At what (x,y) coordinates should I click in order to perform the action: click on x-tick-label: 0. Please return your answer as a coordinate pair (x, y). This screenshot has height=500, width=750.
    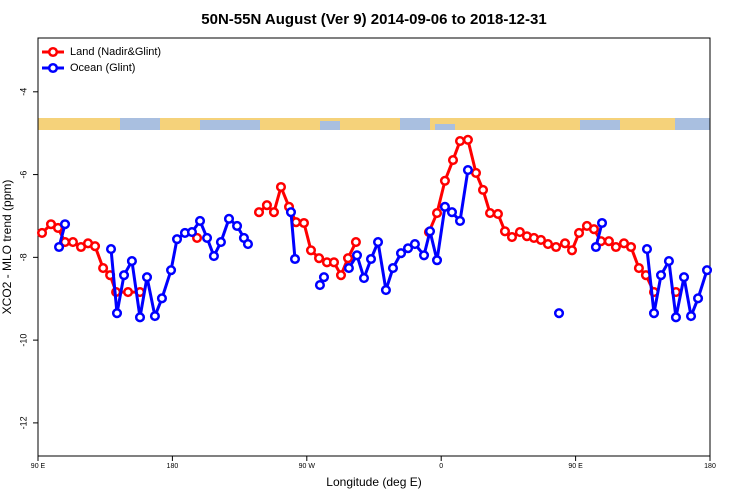
    Looking at the image, I should click on (441, 466).